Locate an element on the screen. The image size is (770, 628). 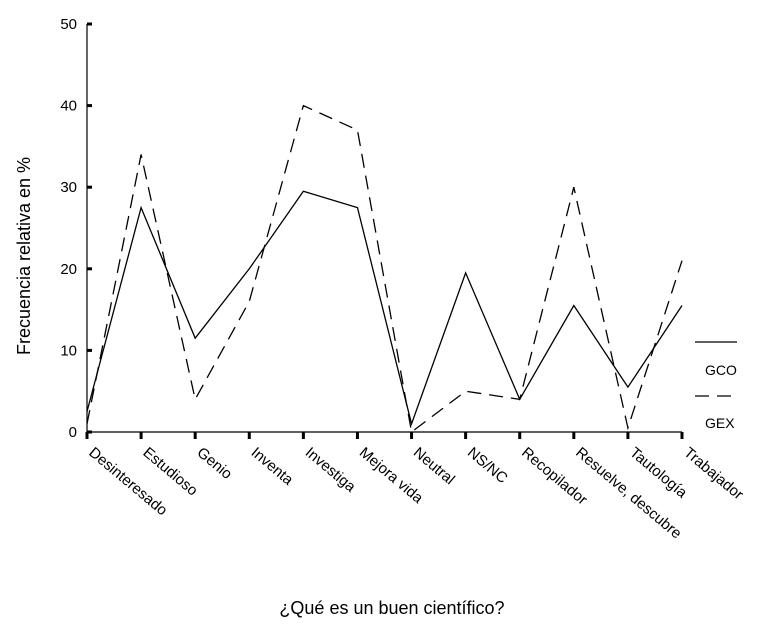
x-axis-title: ¿Qué es un buen científico? is located at coordinates (391, 608).